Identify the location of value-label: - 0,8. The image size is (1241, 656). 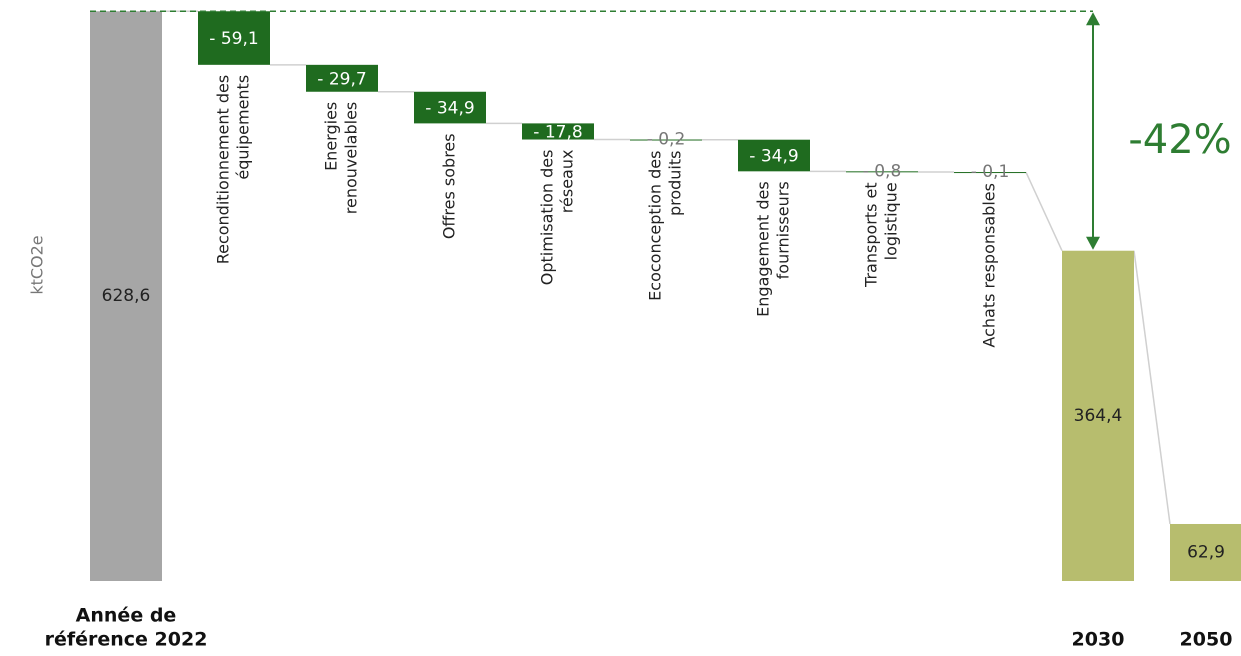
(882, 171).